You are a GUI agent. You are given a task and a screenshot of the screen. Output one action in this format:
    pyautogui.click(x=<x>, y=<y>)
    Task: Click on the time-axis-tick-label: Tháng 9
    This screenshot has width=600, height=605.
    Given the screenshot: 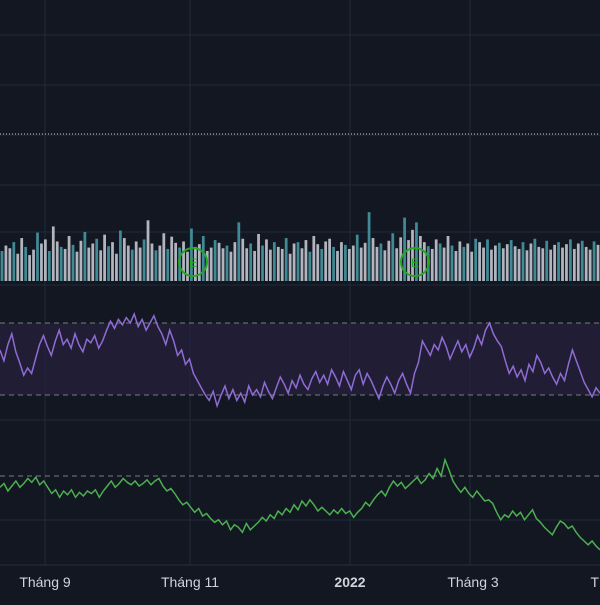 What is the action you would take?
    pyautogui.click(x=45, y=582)
    